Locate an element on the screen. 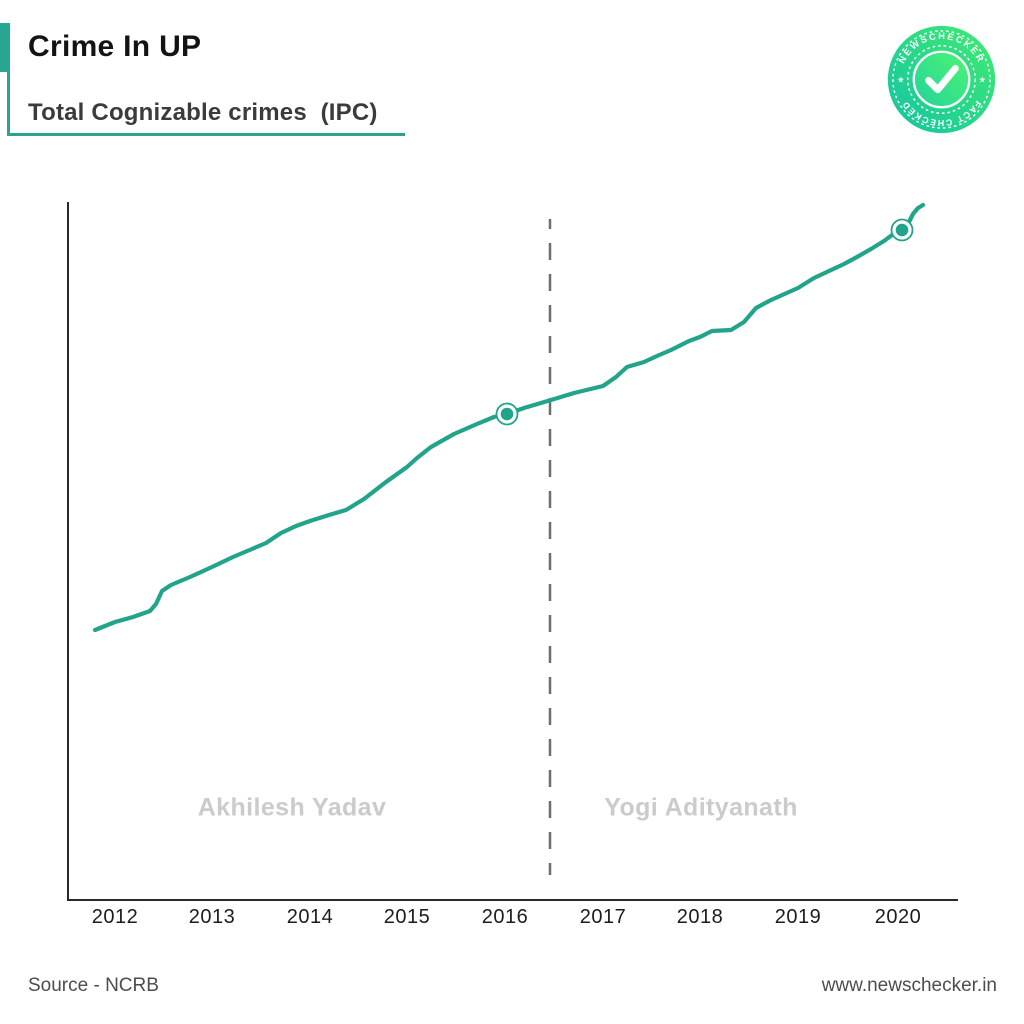 This screenshot has width=1024, height=1024. highlight-markers is located at coordinates (704, 322).